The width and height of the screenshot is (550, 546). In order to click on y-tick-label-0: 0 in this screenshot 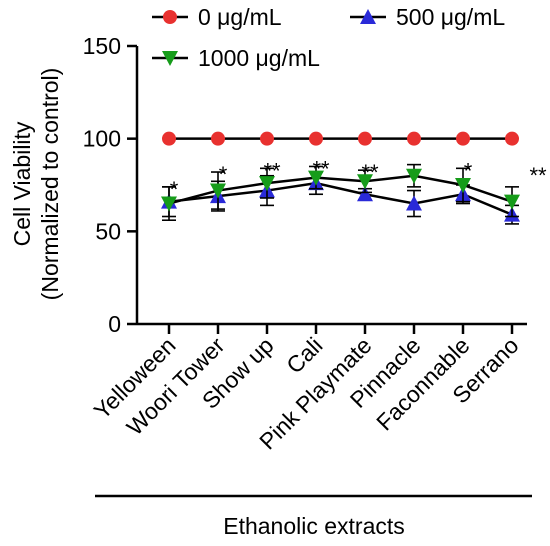, I will do `click(114, 324)`.